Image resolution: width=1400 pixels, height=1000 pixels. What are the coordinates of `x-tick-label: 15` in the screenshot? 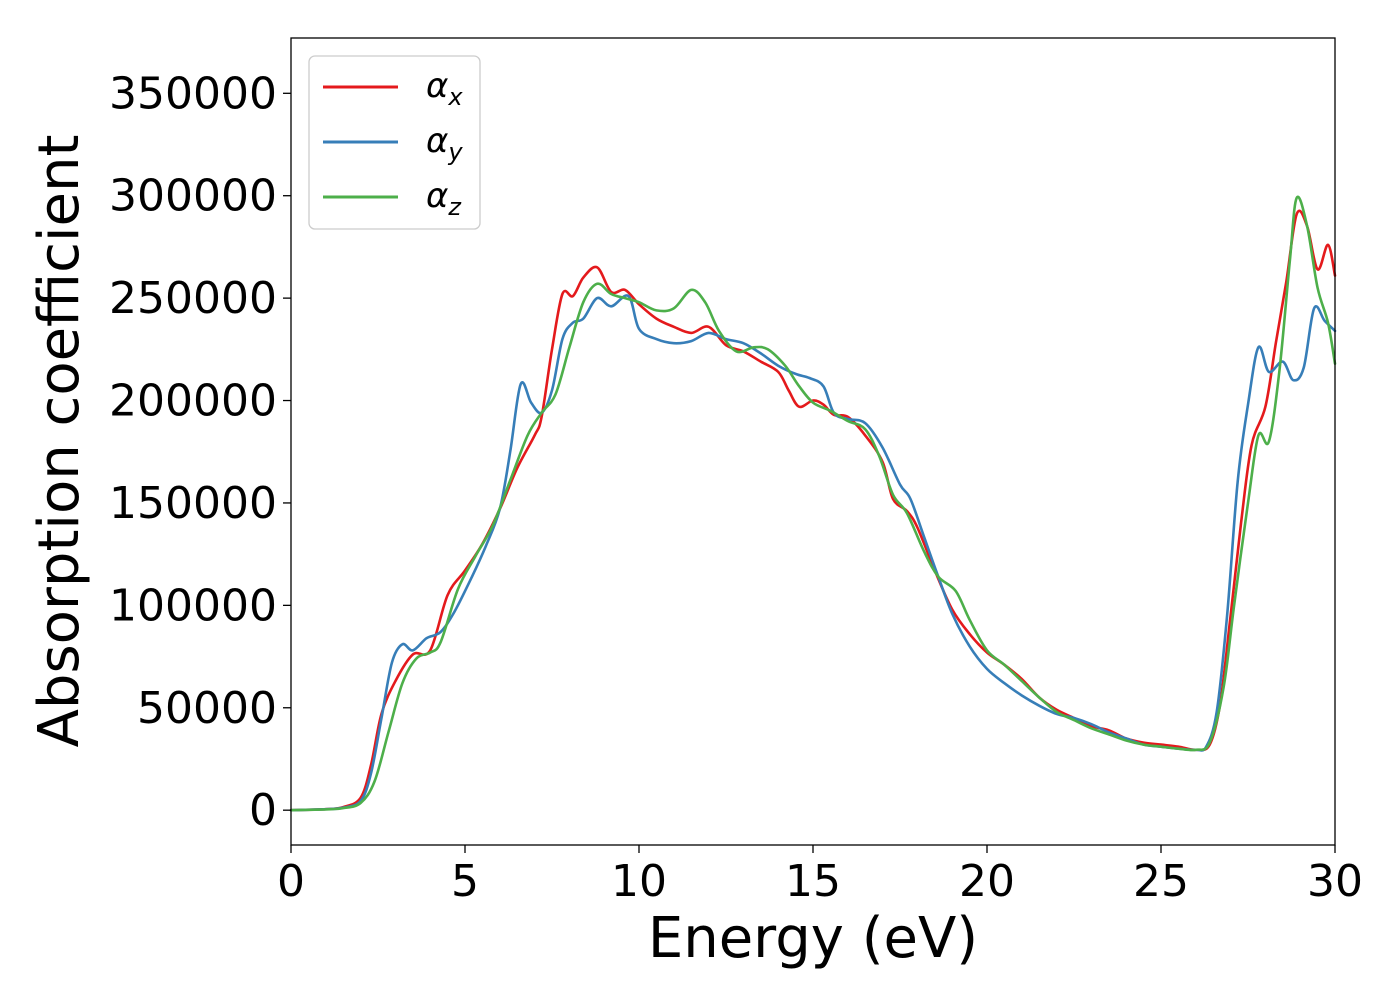 It's located at (813, 881).